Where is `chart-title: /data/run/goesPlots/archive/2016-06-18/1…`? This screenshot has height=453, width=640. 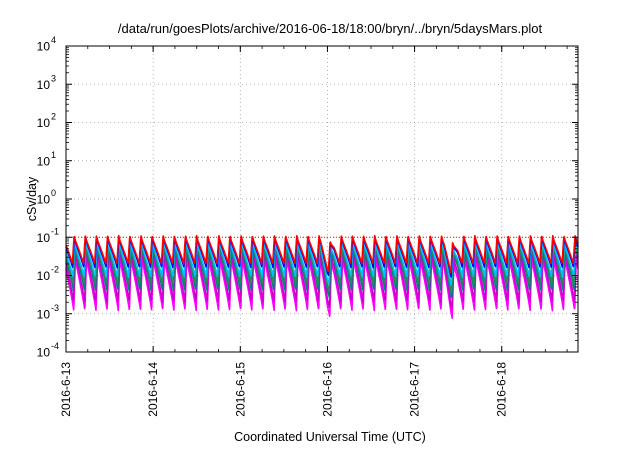 chart-title: /data/run/goesPlots/archive/2016-06-18/1… is located at coordinates (330, 28).